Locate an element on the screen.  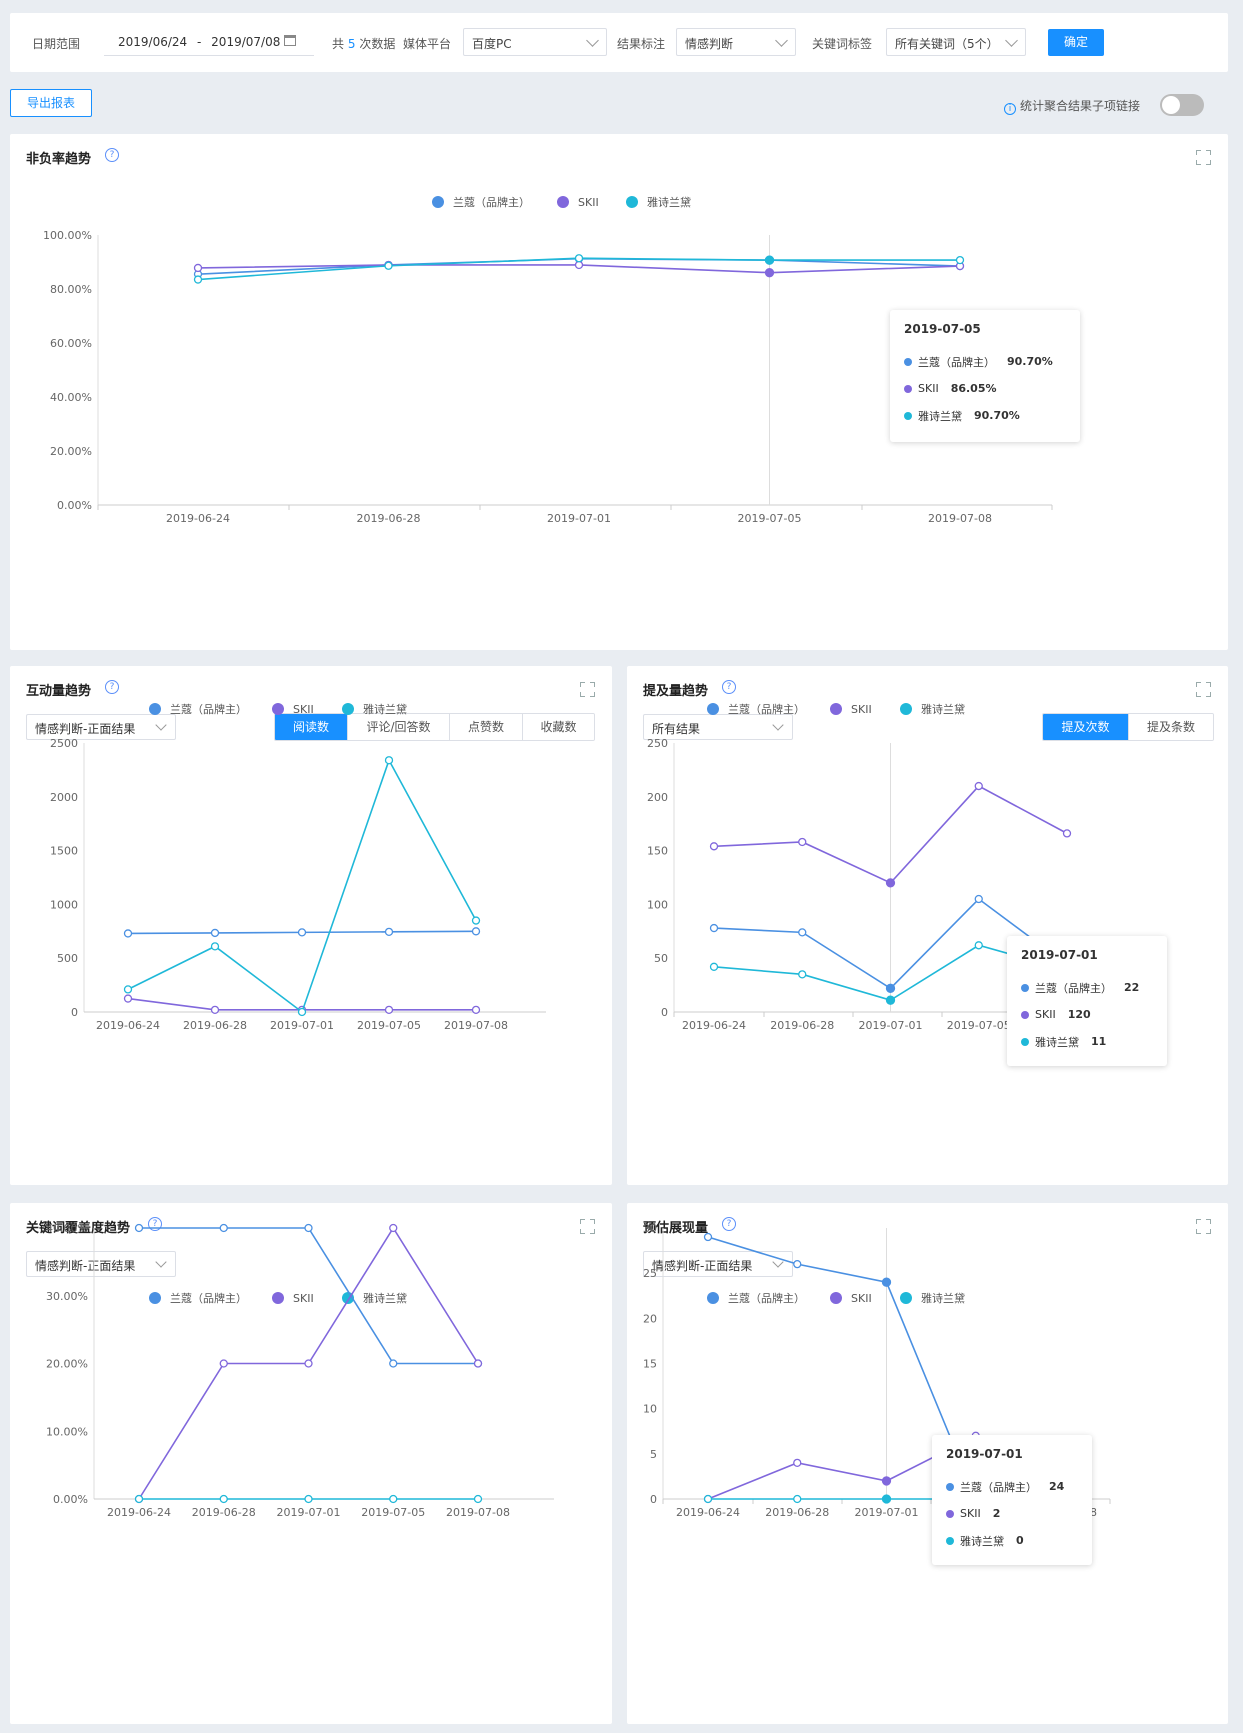
y-tick-label: 60.00% is located at coordinates (71, 343).